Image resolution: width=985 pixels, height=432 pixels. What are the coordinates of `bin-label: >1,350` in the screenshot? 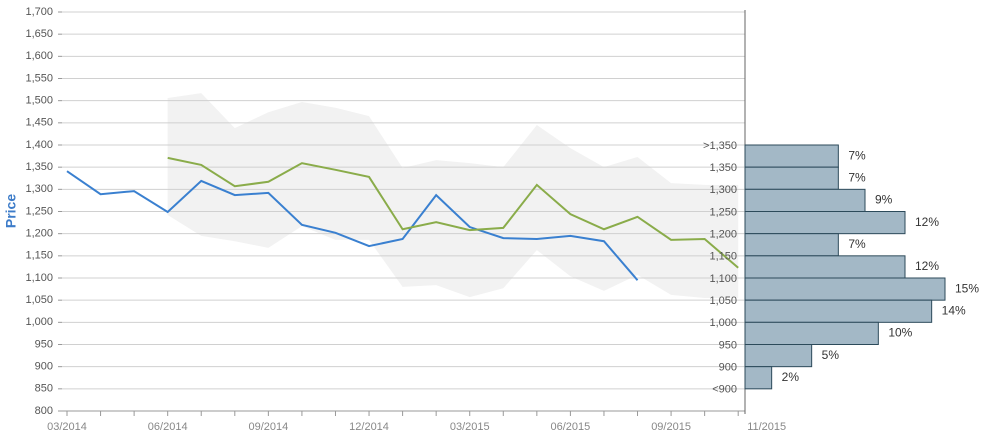 It's located at (720, 146).